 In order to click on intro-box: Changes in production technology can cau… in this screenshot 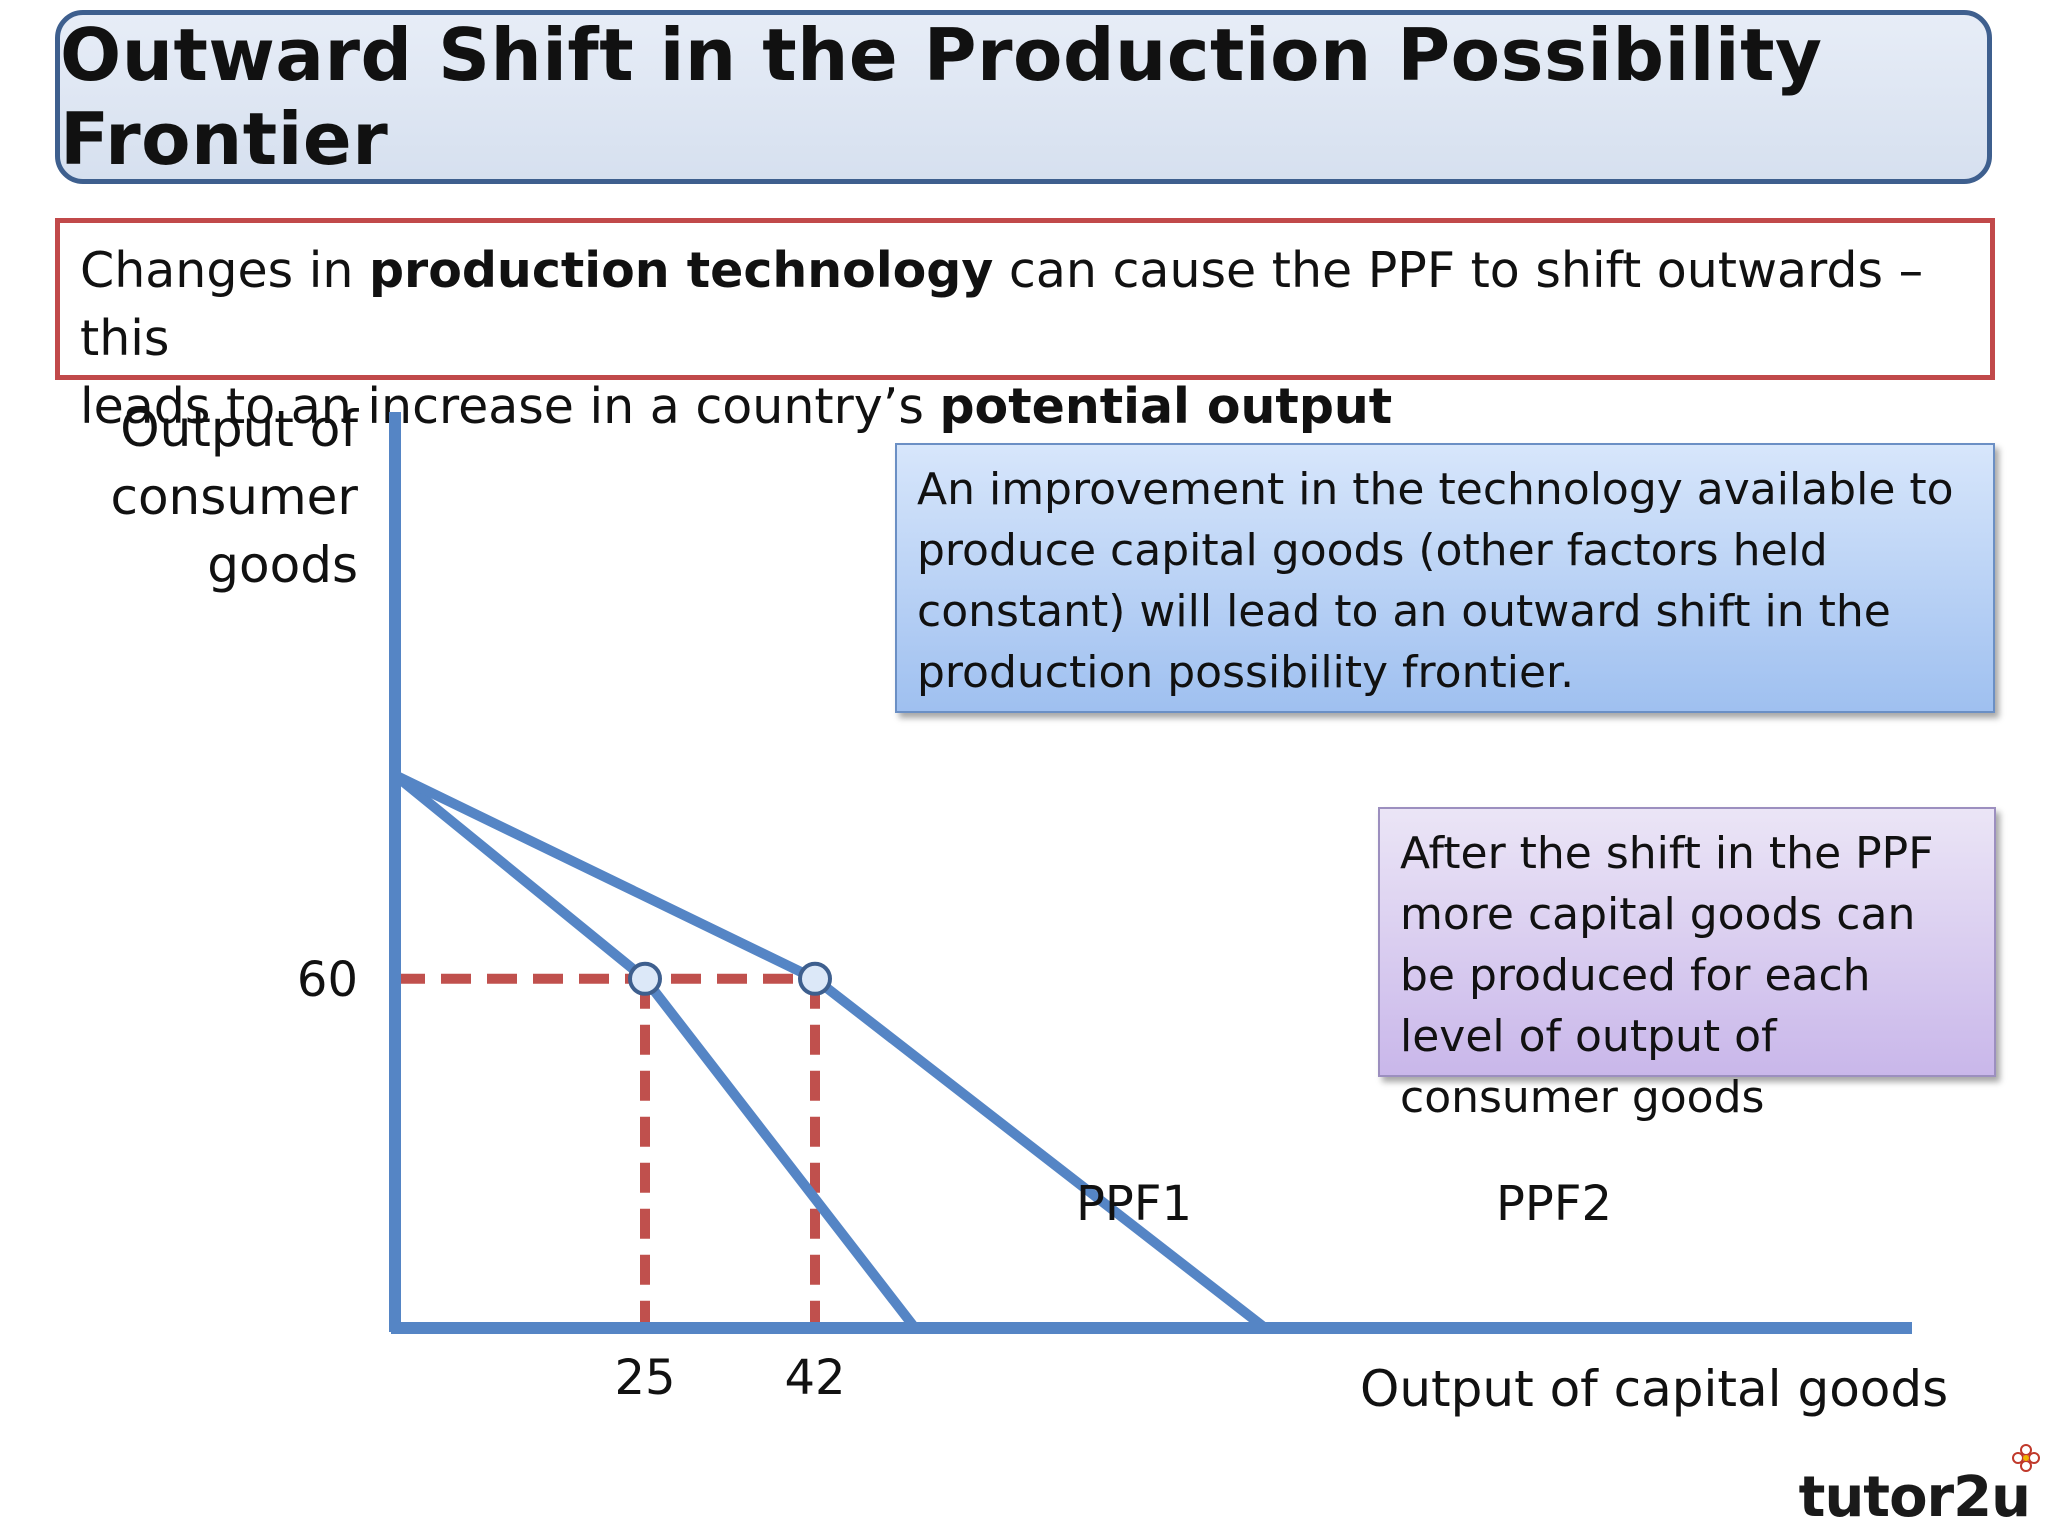, I will do `click(1025, 326)`.